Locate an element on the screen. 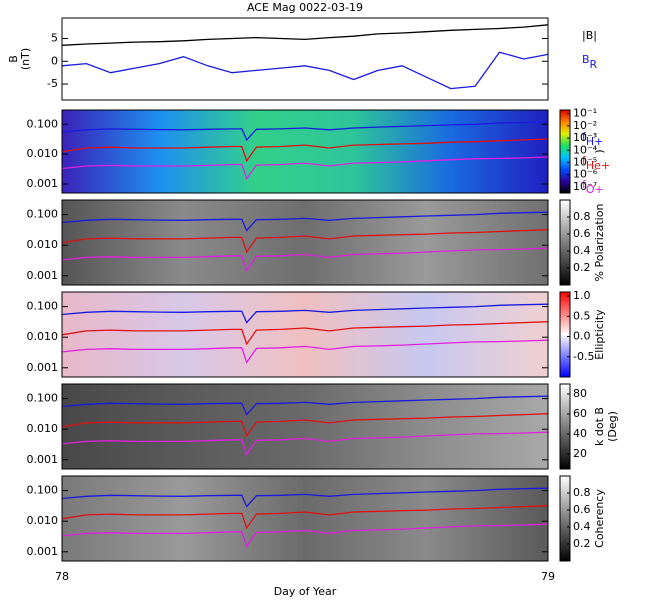 This screenshot has height=600, width=650. legend-name: |B| is located at coordinates (589, 35).